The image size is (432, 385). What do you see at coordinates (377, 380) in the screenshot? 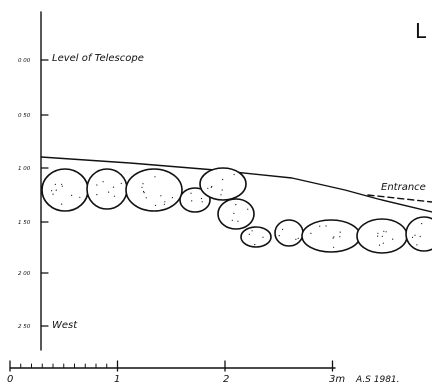
I see `drawing-credit: A.S 1981.` at bounding box center [377, 380].